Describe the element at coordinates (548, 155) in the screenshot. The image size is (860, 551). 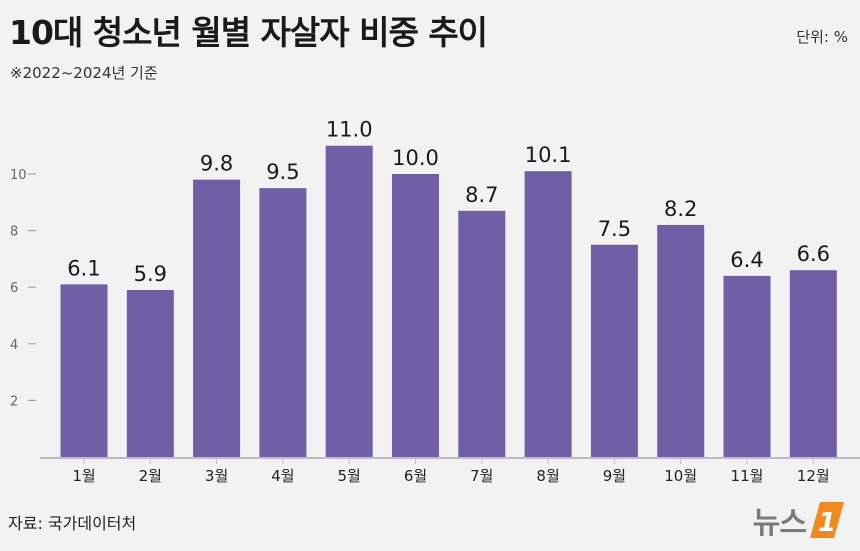
I see `data-label: 10.1` at that location.